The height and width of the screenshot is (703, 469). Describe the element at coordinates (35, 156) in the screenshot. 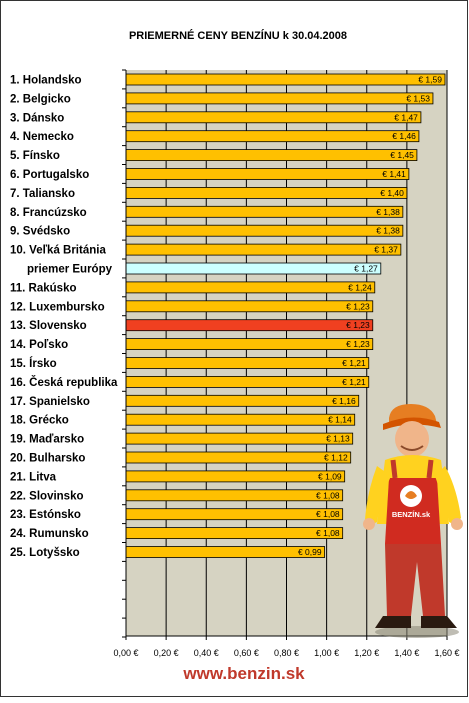

I see `category-label: 5. Fínsko` at that location.